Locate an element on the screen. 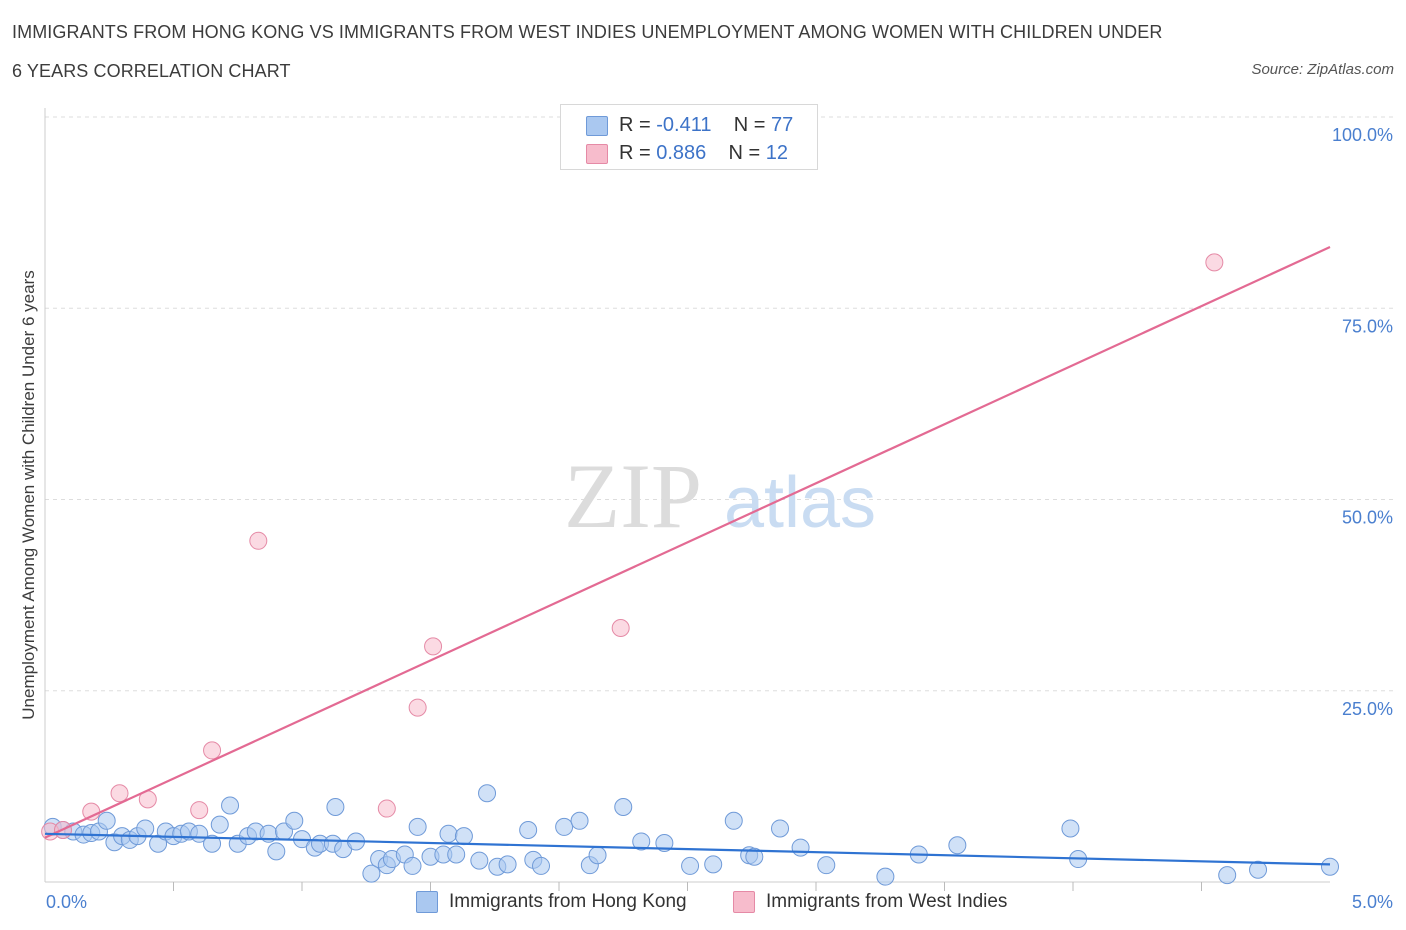 The width and height of the screenshot is (1406, 930). series-hong-kong-points is located at coordinates (691, 835).